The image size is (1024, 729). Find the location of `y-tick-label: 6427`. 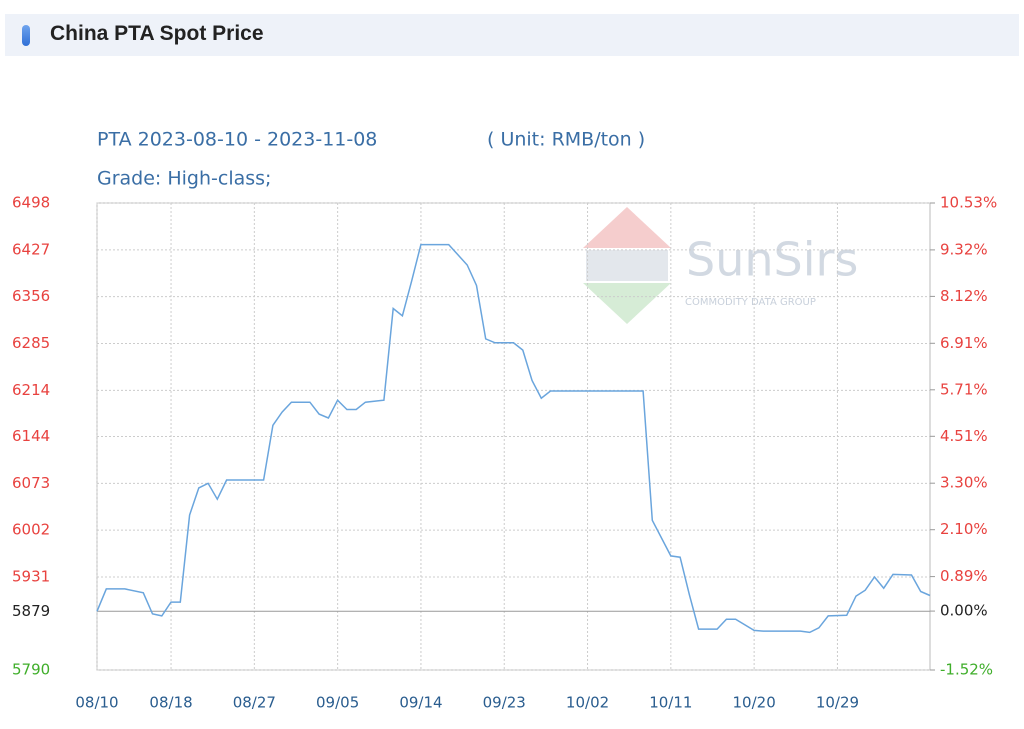

y-tick-label: 6427 is located at coordinates (31, 249).